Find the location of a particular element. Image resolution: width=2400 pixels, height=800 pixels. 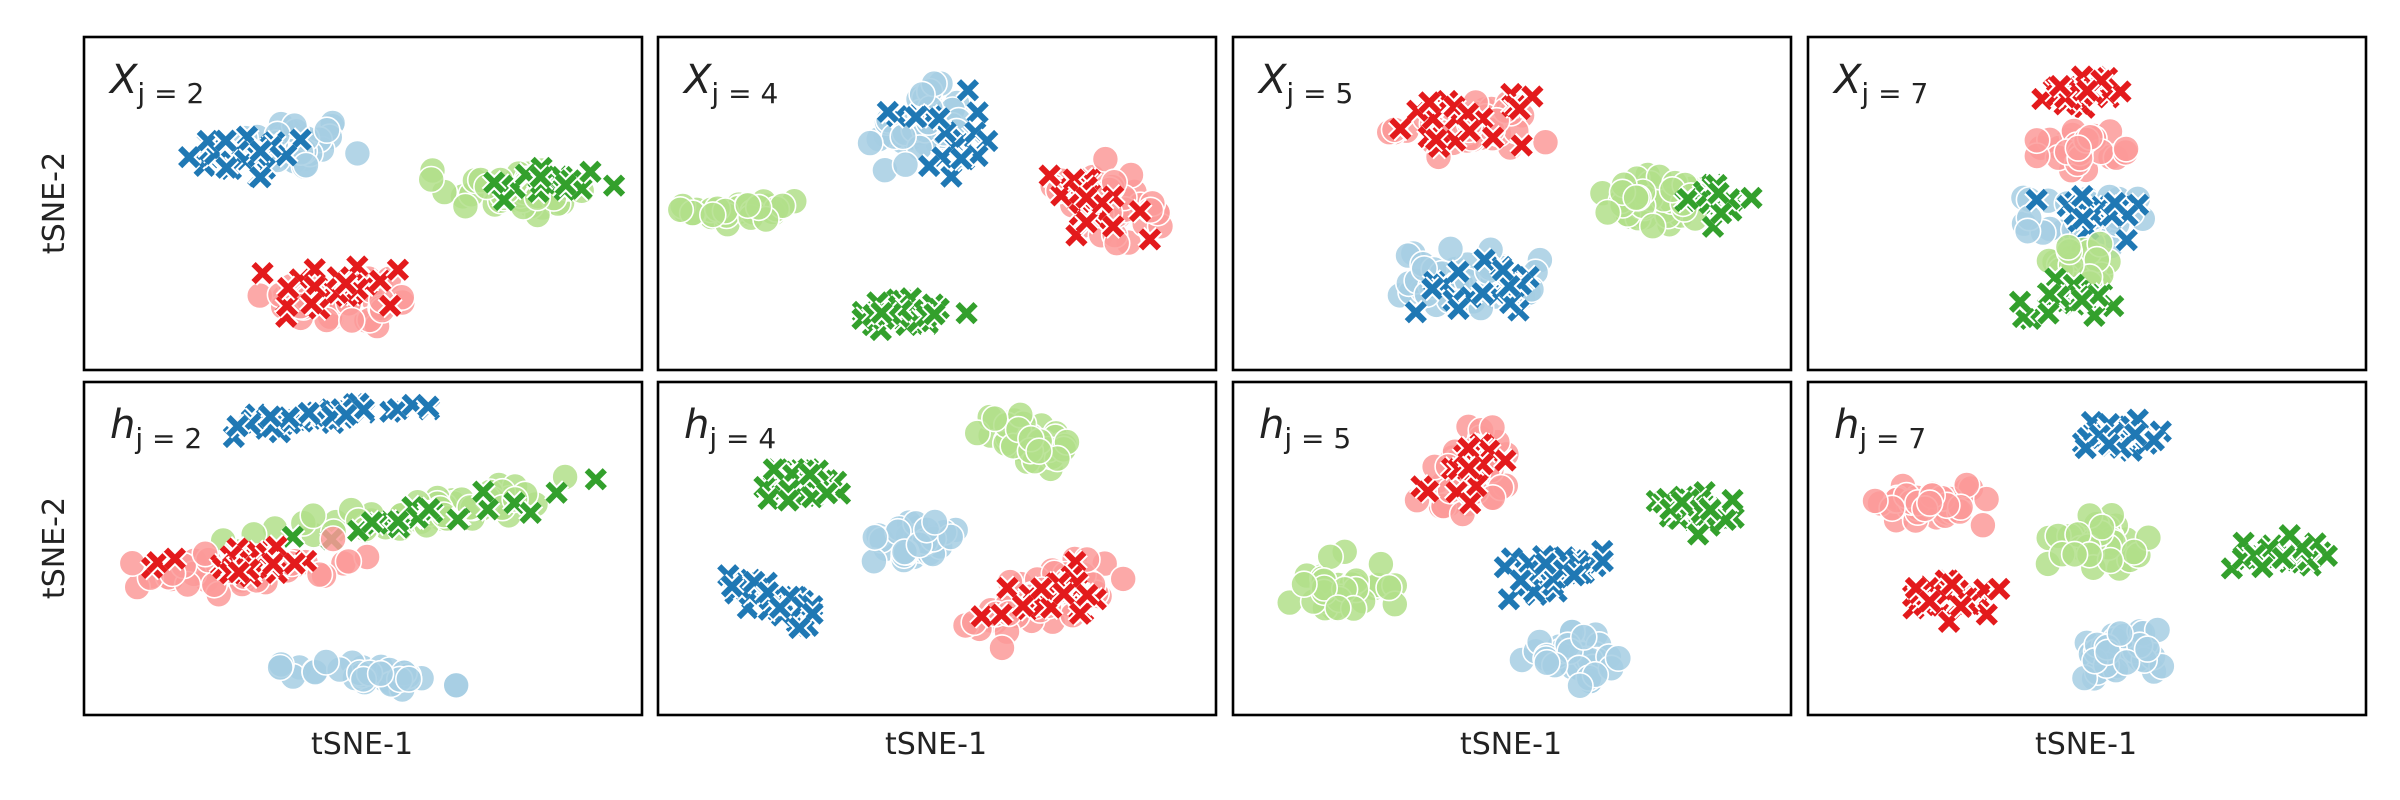

panel-title: Xj = 4 is located at coordinates (730, 83).